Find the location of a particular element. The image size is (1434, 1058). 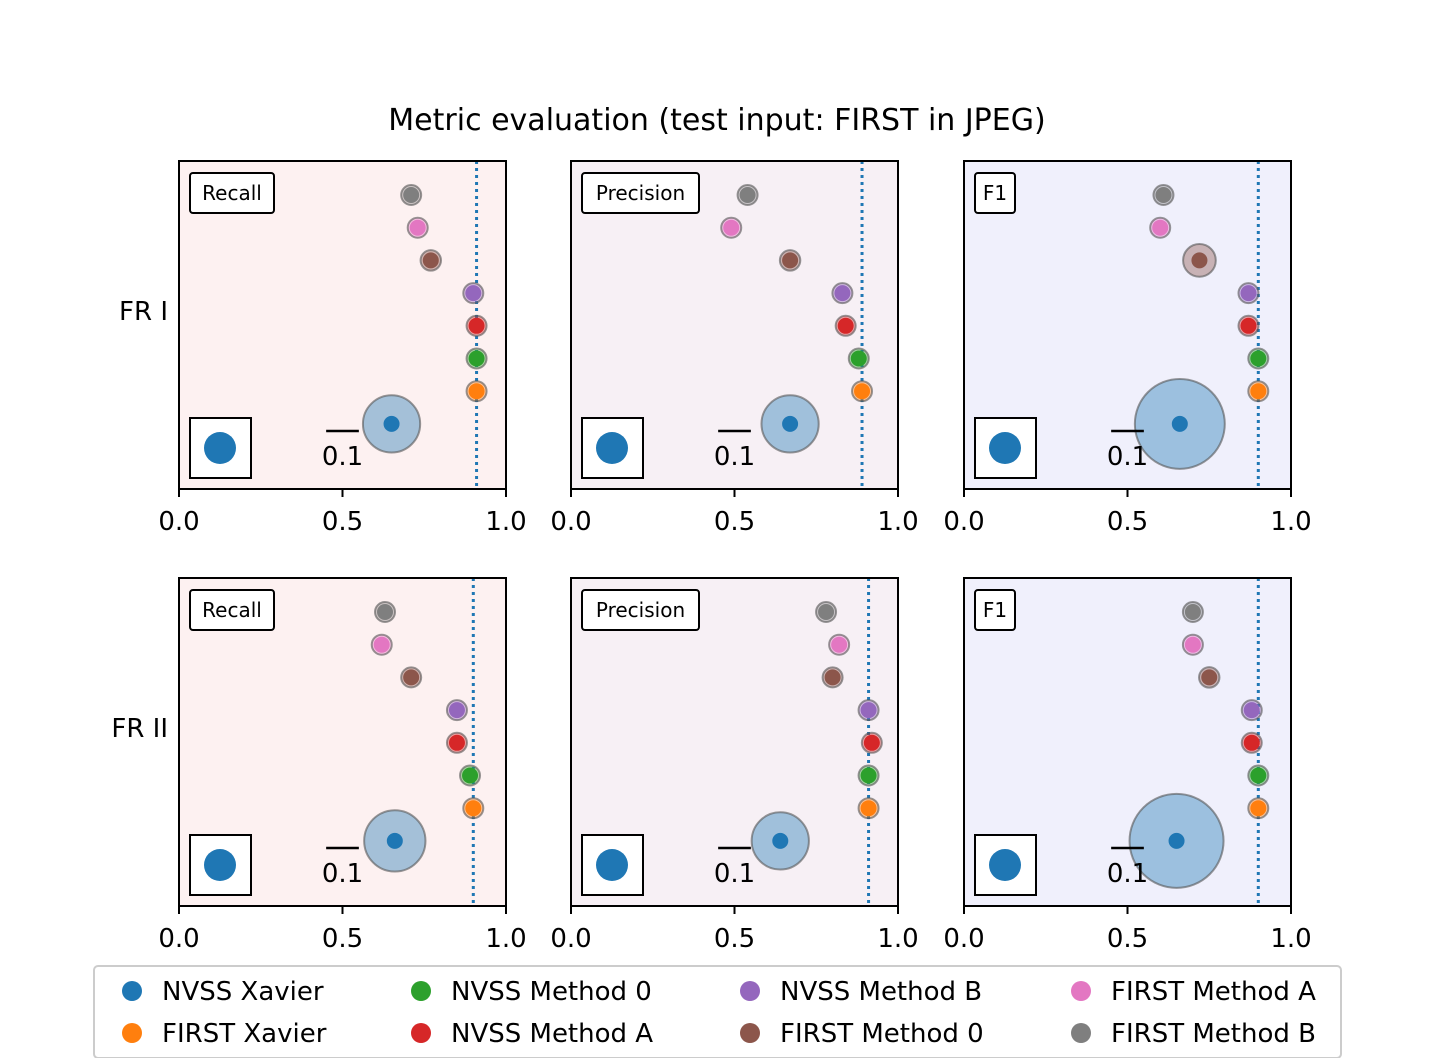

legend-item: NVSS Xavier is located at coordinates (223, 992).